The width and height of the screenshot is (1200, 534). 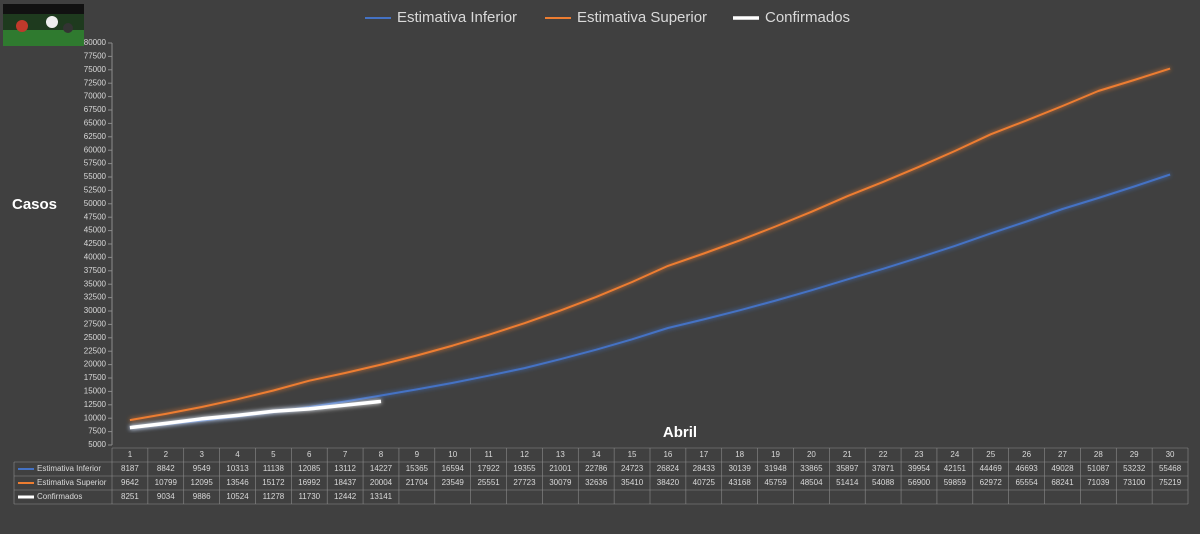 What do you see at coordinates (95, 136) in the screenshot?
I see `y-tick-label: 62500` at bounding box center [95, 136].